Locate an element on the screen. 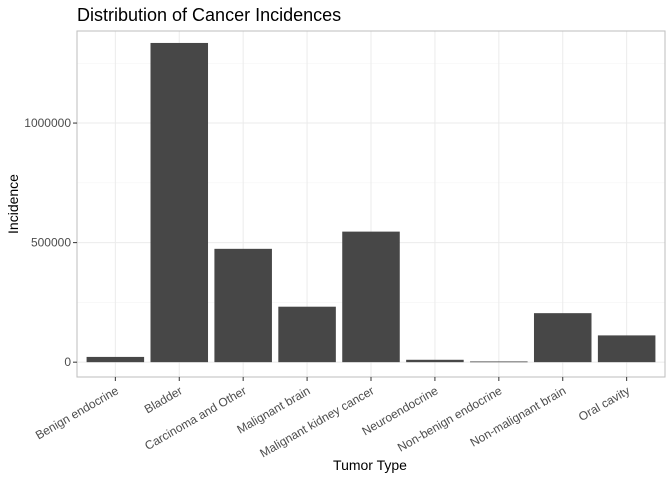 This screenshot has height=480, width=672. chart-title: Distribution of Cancer Incidences is located at coordinates (209, 15).